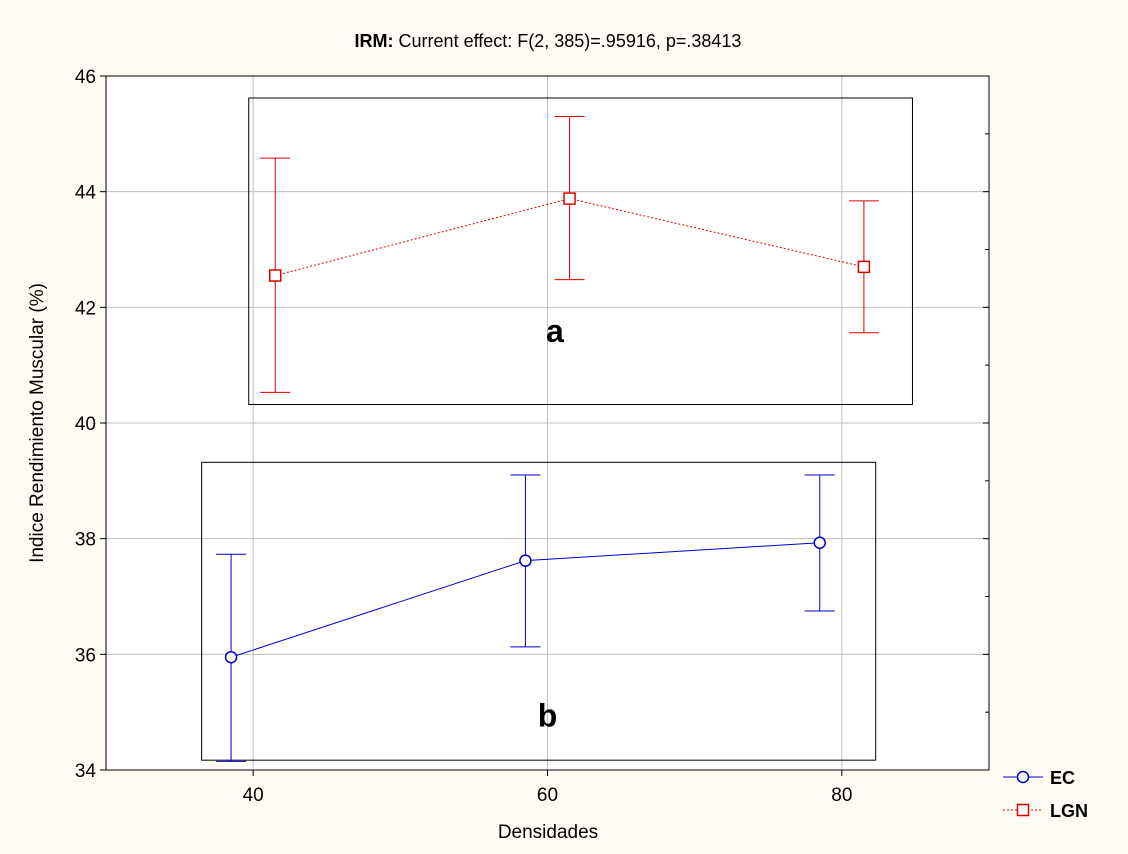 Image resolution: width=1128 pixels, height=854 pixels. I want to click on y-tick-label: 46, so click(85, 77).